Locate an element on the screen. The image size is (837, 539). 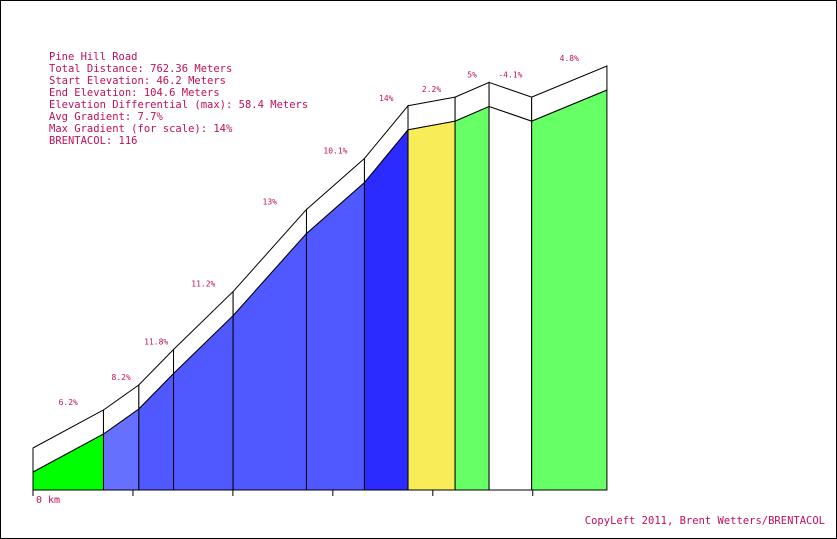
grade-label: 5% is located at coordinates (472, 74).